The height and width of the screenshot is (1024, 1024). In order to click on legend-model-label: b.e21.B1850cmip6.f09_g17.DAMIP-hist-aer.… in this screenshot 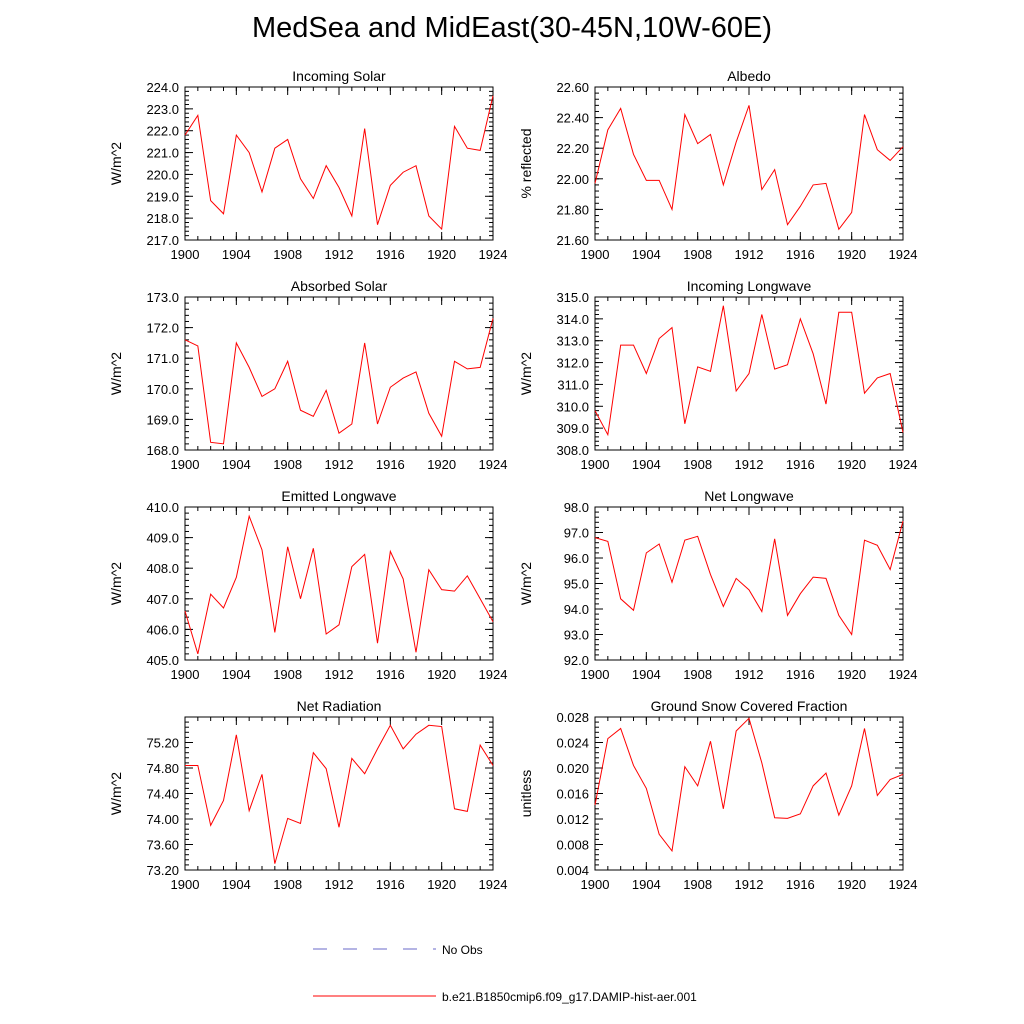, I will do `click(569, 997)`.